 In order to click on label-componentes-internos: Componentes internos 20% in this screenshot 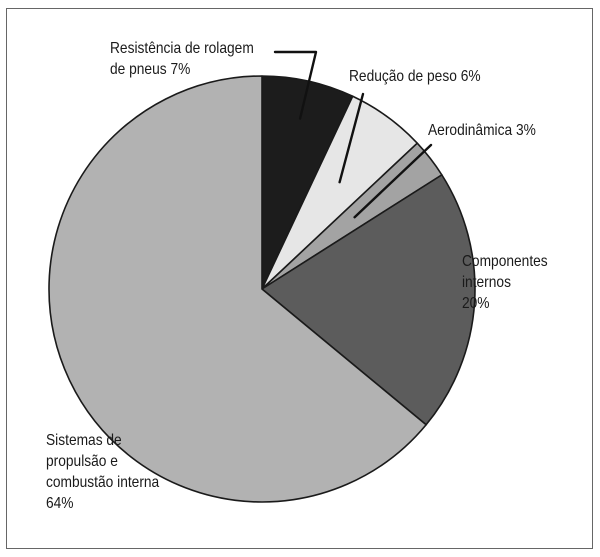, I will do `click(505, 282)`.